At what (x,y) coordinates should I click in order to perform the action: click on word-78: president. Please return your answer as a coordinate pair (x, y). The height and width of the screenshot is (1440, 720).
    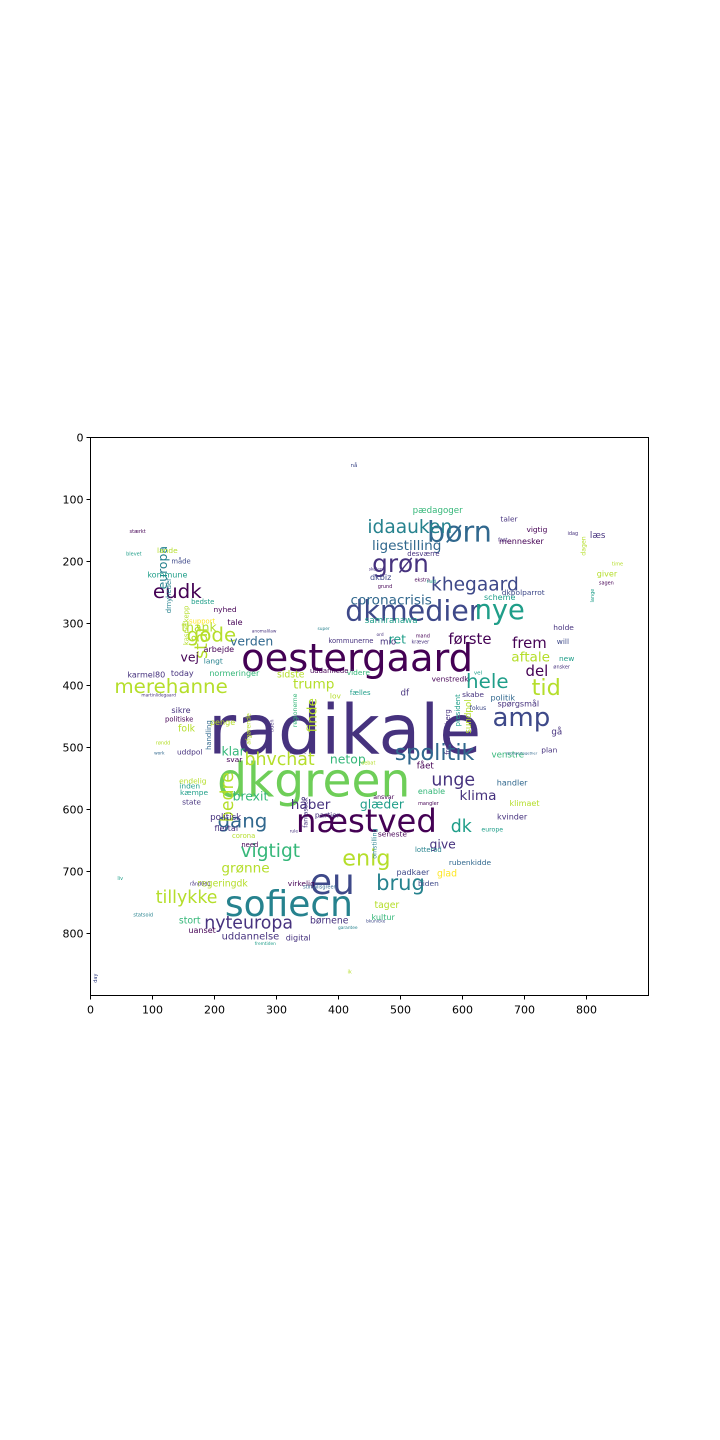
    Looking at the image, I should click on (458, 710).